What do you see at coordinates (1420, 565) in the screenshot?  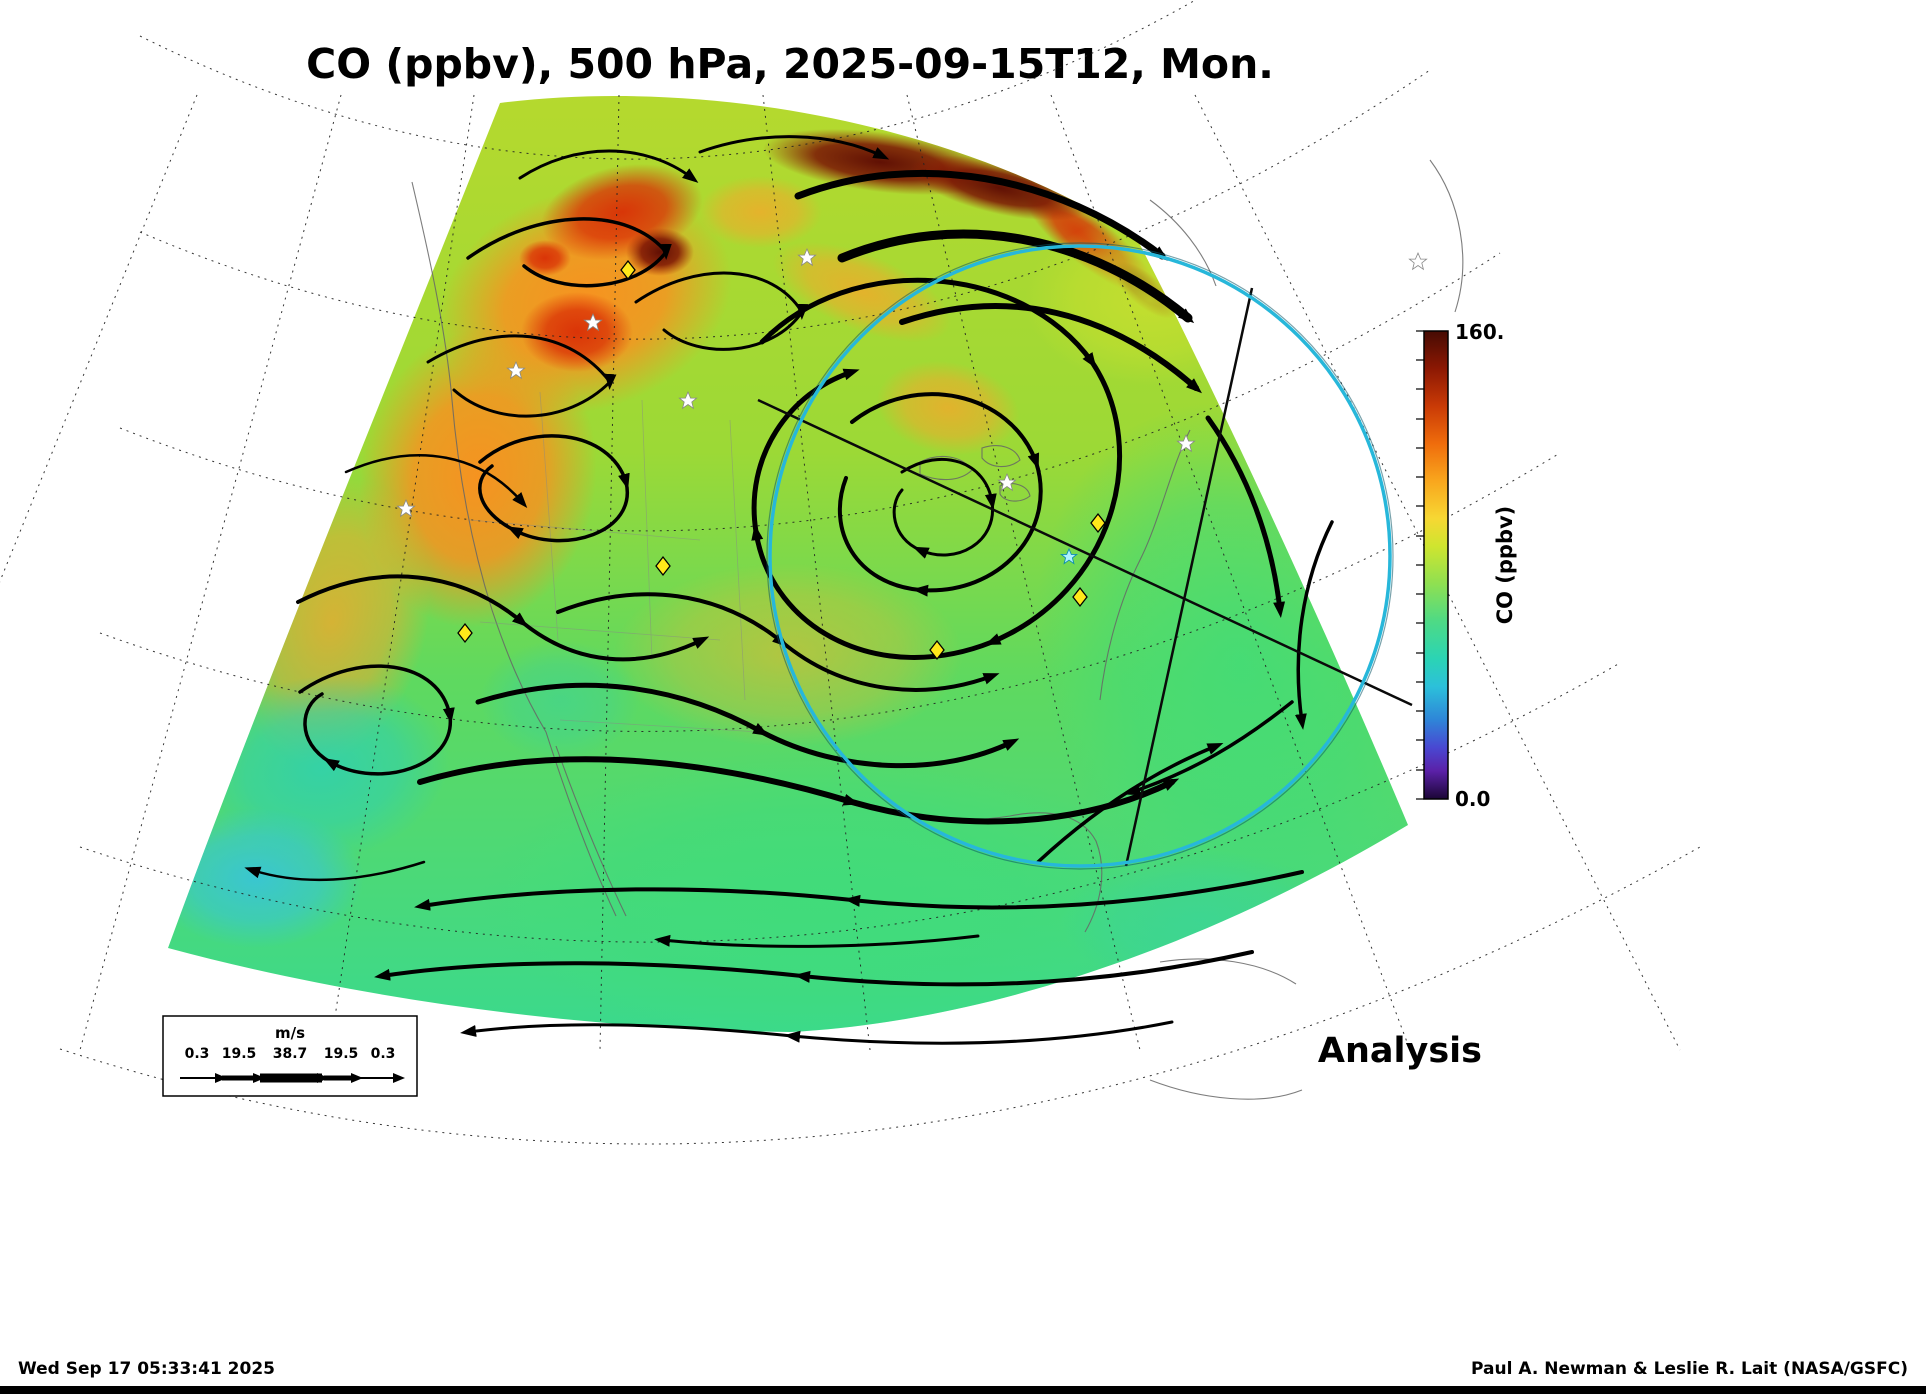 I see `colorbar-ticks` at bounding box center [1420, 565].